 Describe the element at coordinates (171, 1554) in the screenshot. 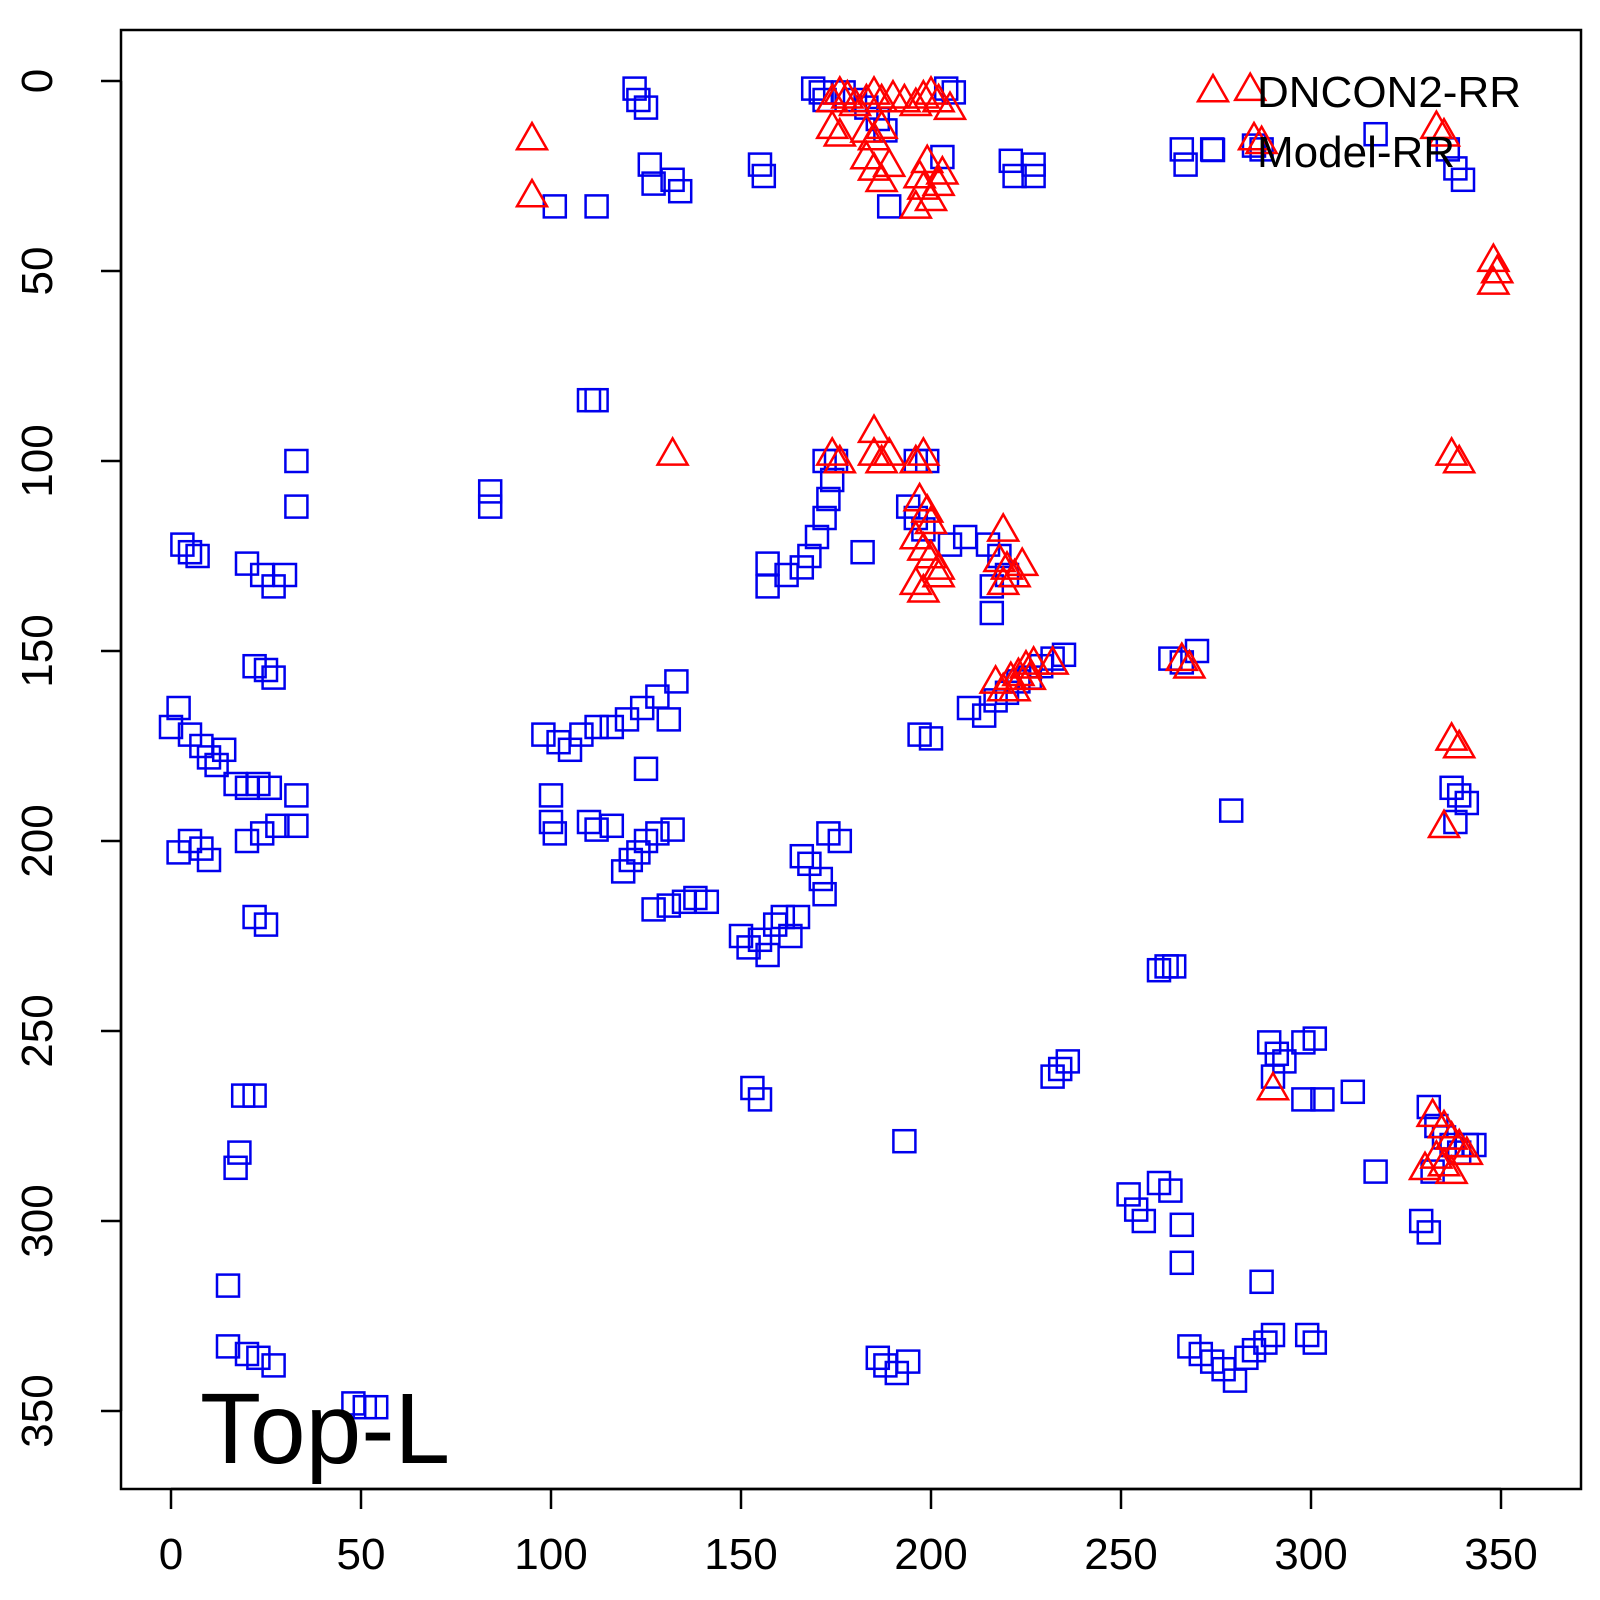

I see `x-tick-label: 0` at that location.